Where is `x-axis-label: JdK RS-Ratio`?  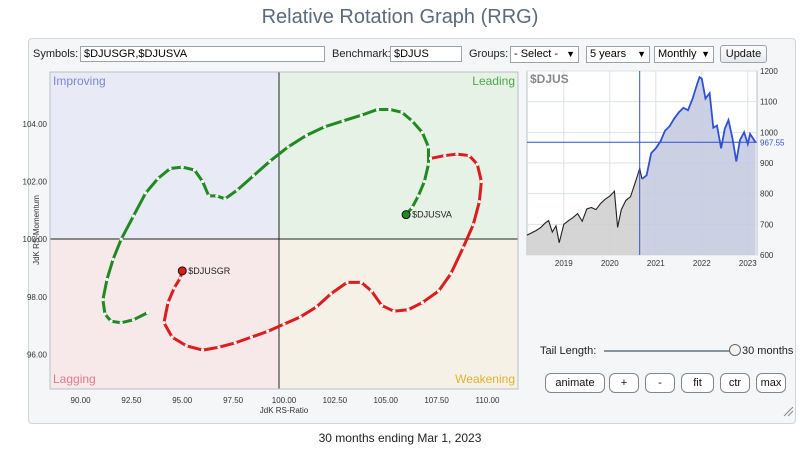
x-axis-label: JdK RS-Ratio is located at coordinates (284, 410).